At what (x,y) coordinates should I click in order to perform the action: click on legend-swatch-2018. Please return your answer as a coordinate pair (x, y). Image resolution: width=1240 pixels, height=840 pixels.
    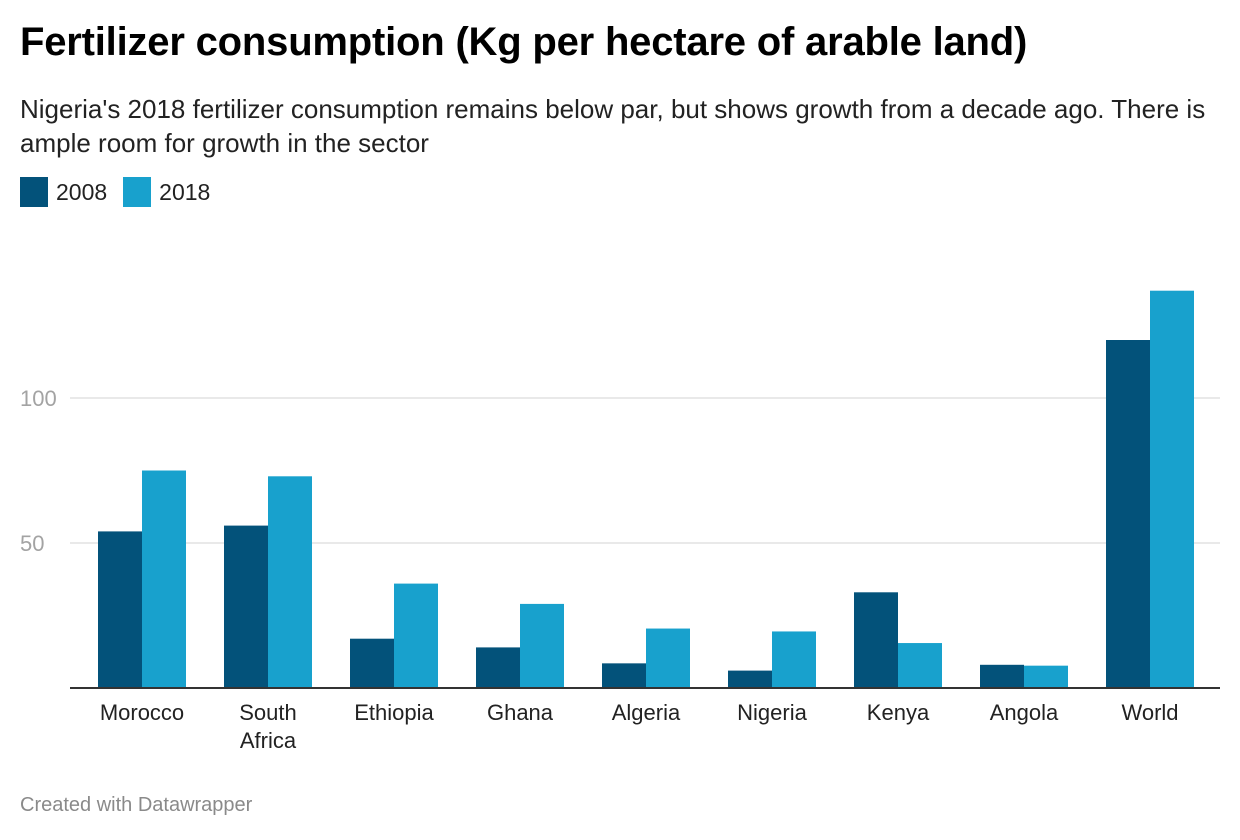
    Looking at the image, I should click on (137, 192).